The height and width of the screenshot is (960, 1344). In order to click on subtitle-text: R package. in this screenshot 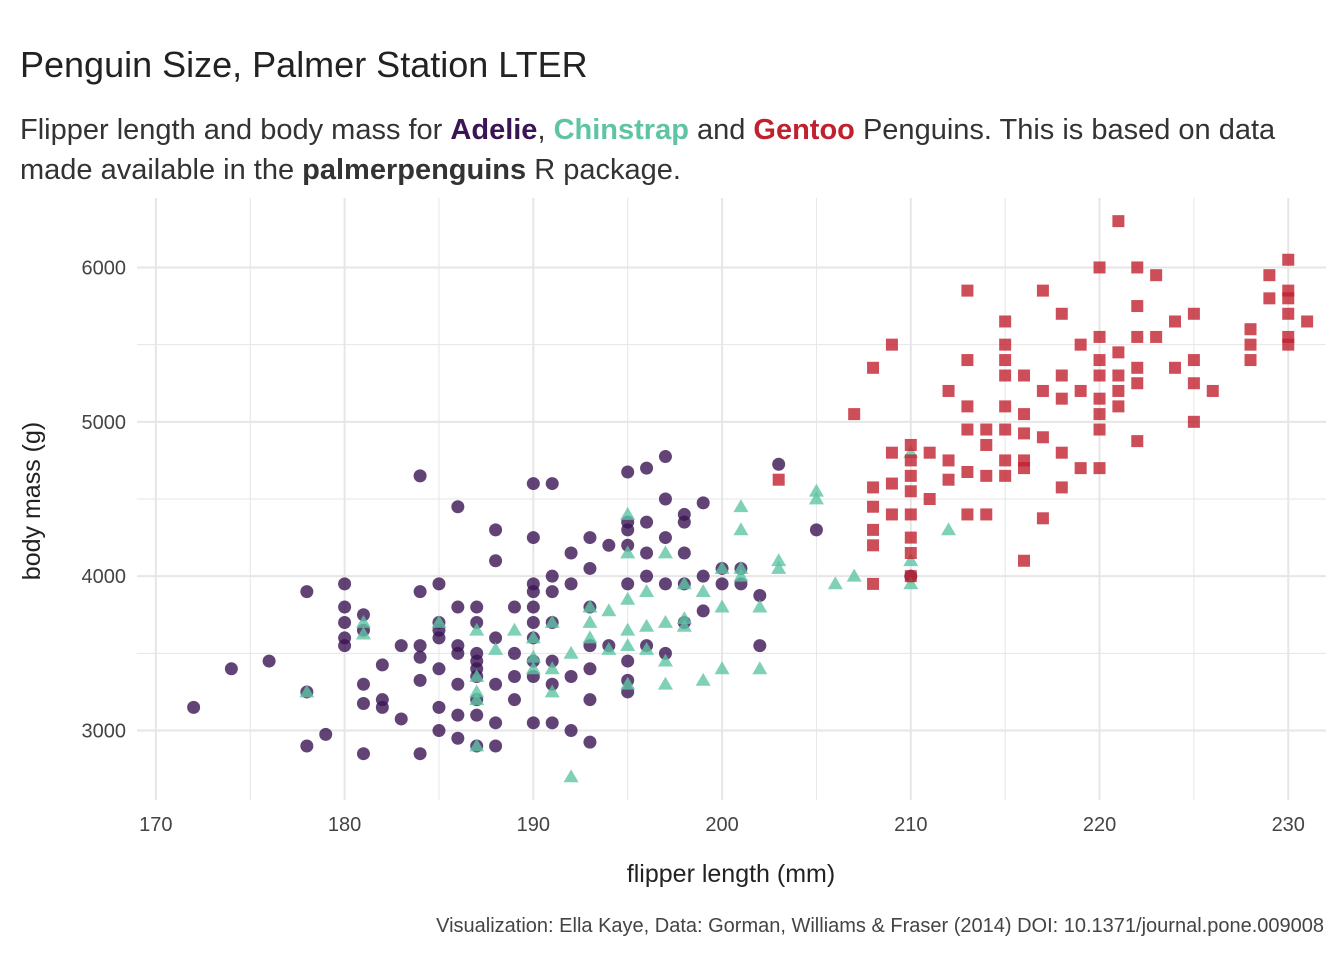, I will do `click(603, 170)`.